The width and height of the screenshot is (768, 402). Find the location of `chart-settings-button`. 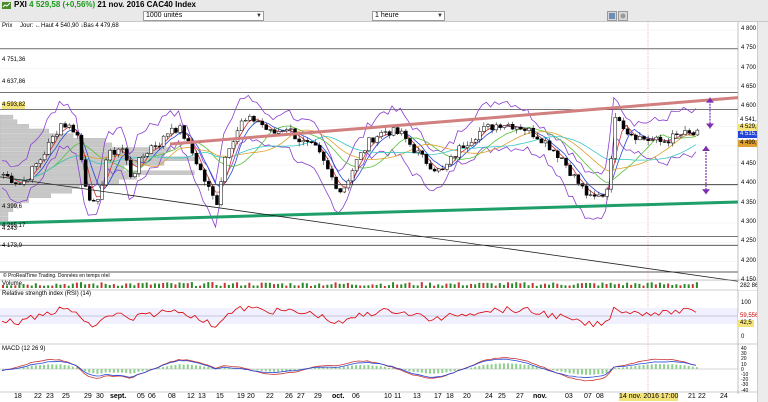

chart-settings-button is located at coordinates (612, 16).